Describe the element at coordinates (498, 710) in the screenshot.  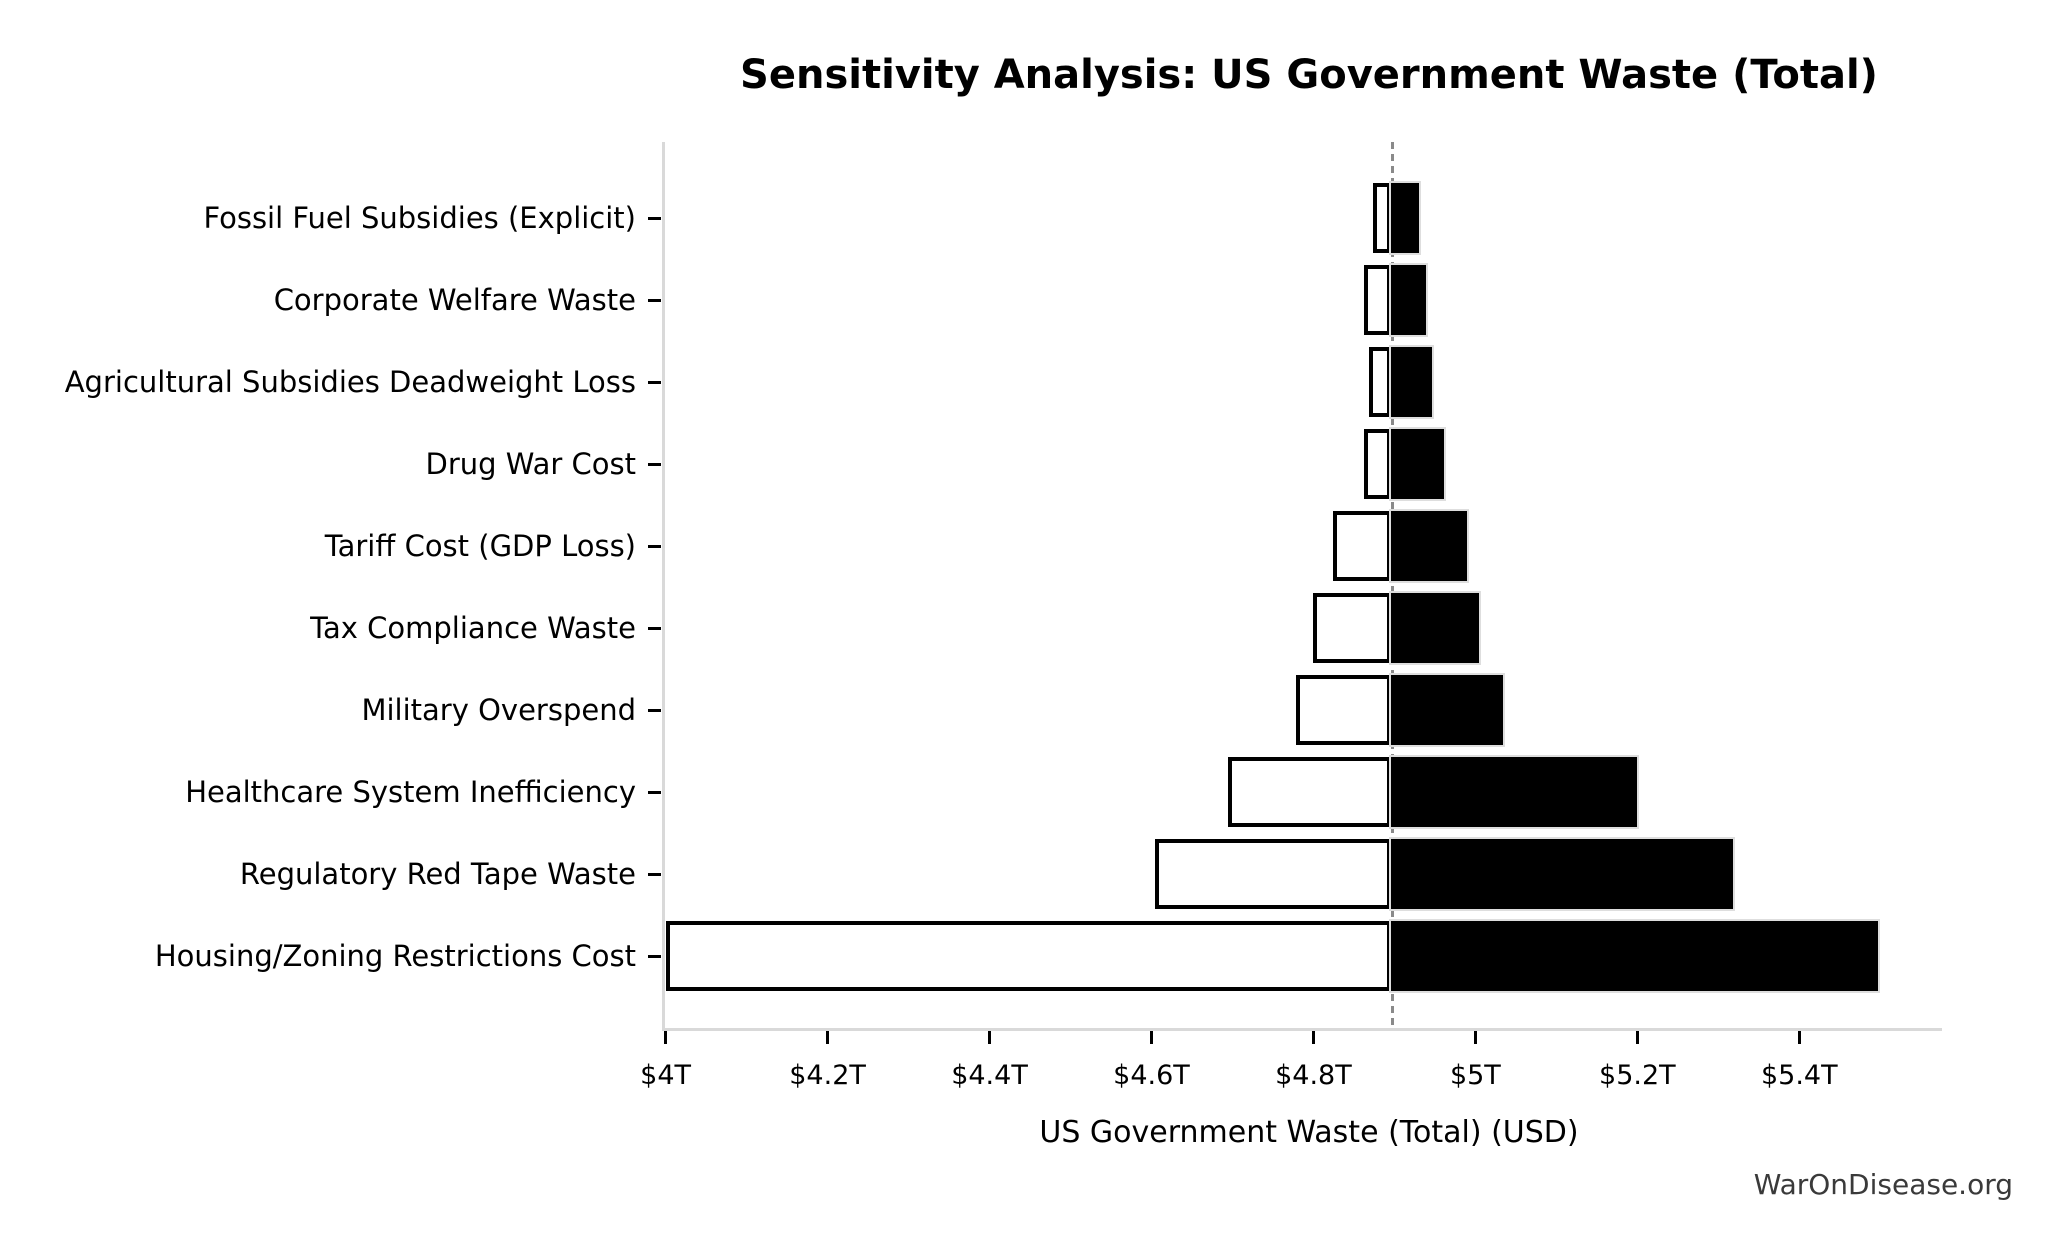
I see `y-axis-category-label: Military Overspend` at that location.